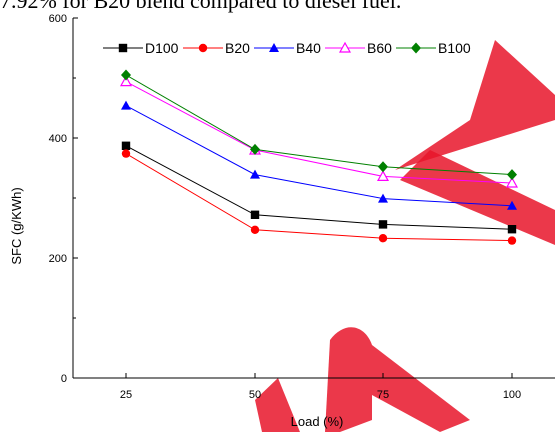  I want to click on legend-label: B100, so click(454, 48).